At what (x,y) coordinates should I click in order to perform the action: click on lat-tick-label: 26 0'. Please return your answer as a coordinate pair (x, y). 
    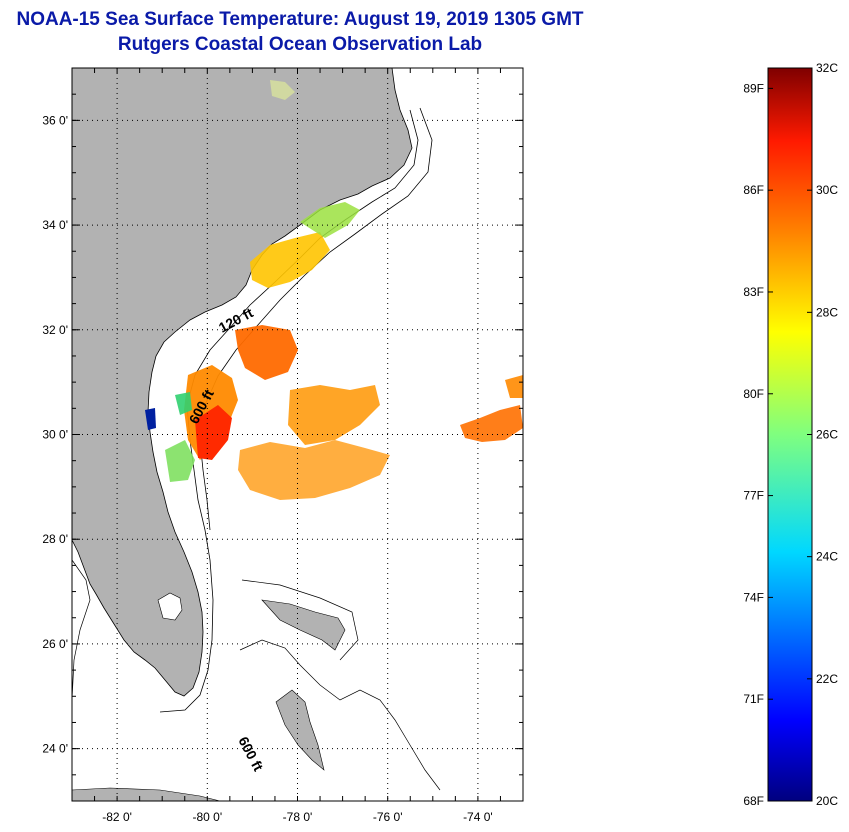
    Looking at the image, I should click on (55, 644).